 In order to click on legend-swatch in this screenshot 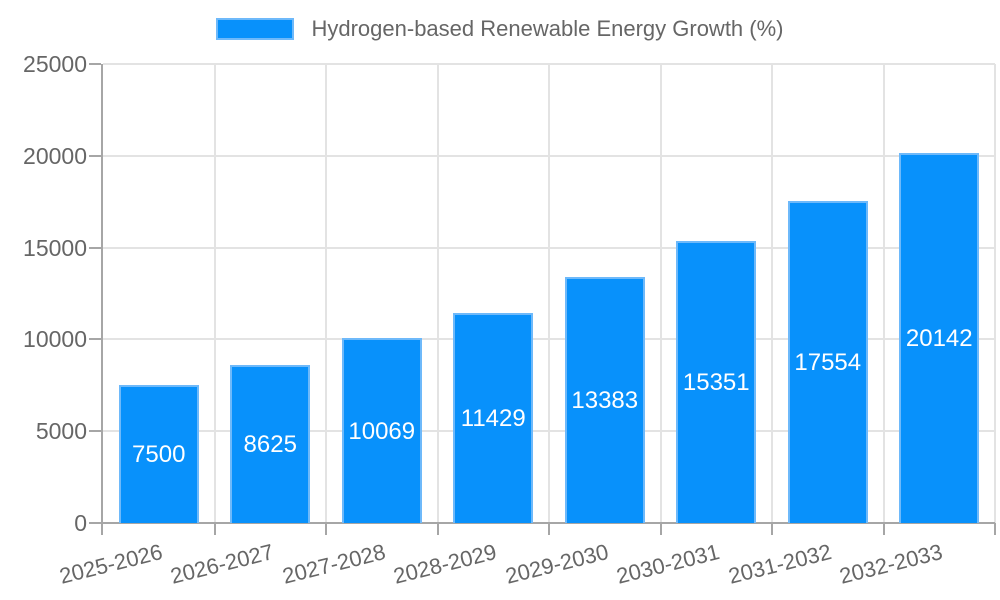, I will do `click(255, 29)`.